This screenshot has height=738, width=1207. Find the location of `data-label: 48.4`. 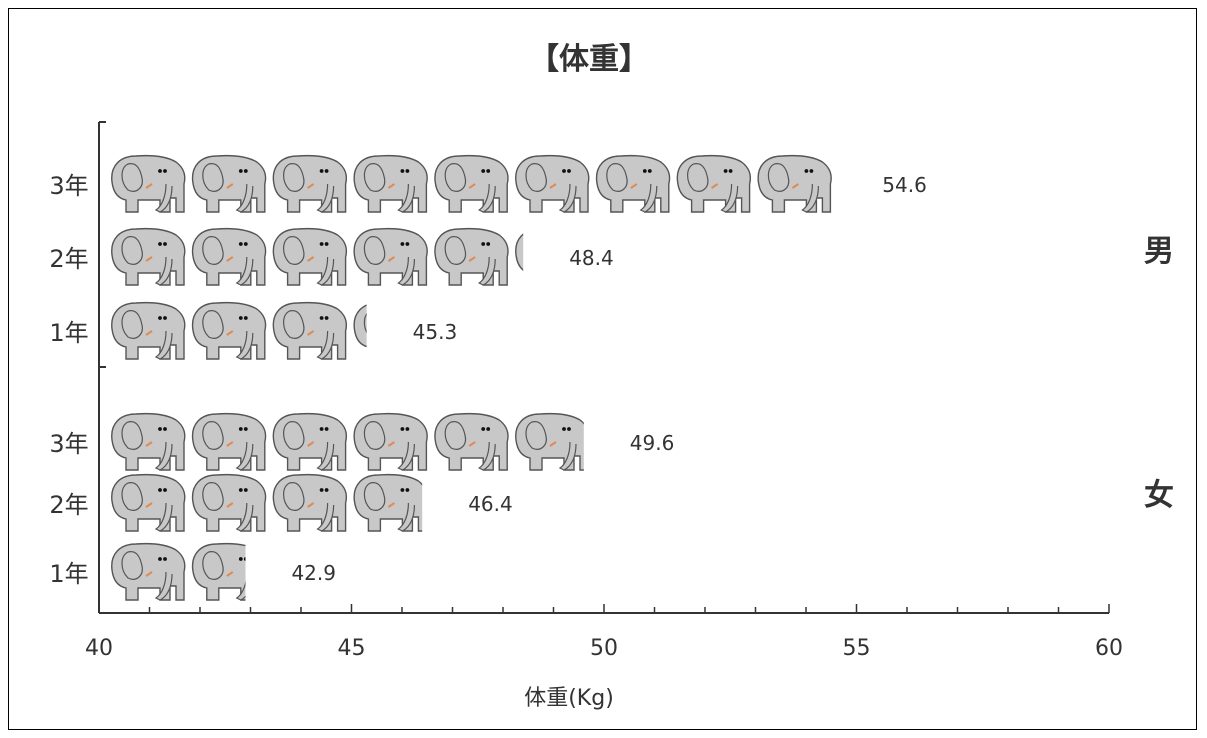

data-label: 48.4 is located at coordinates (591, 258).